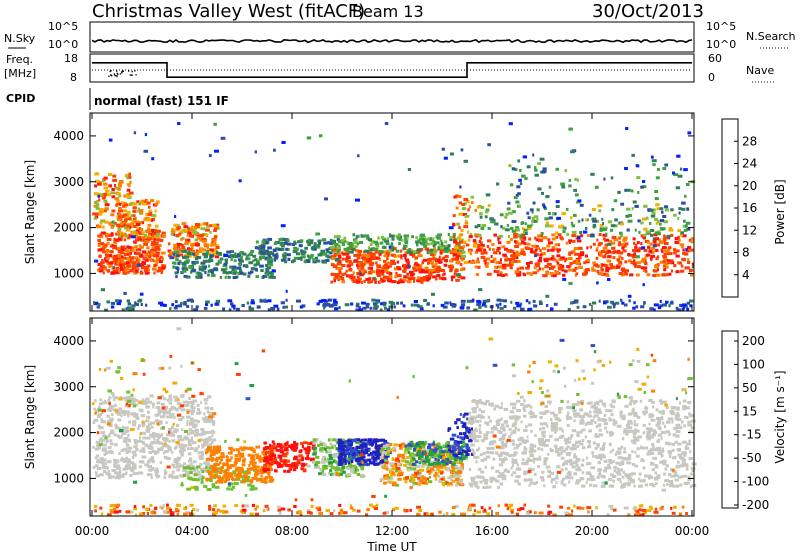 The image size is (800, 554). What do you see at coordinates (749, 164) in the screenshot?
I see `power-colorbar-tick-label: 24` at bounding box center [749, 164].